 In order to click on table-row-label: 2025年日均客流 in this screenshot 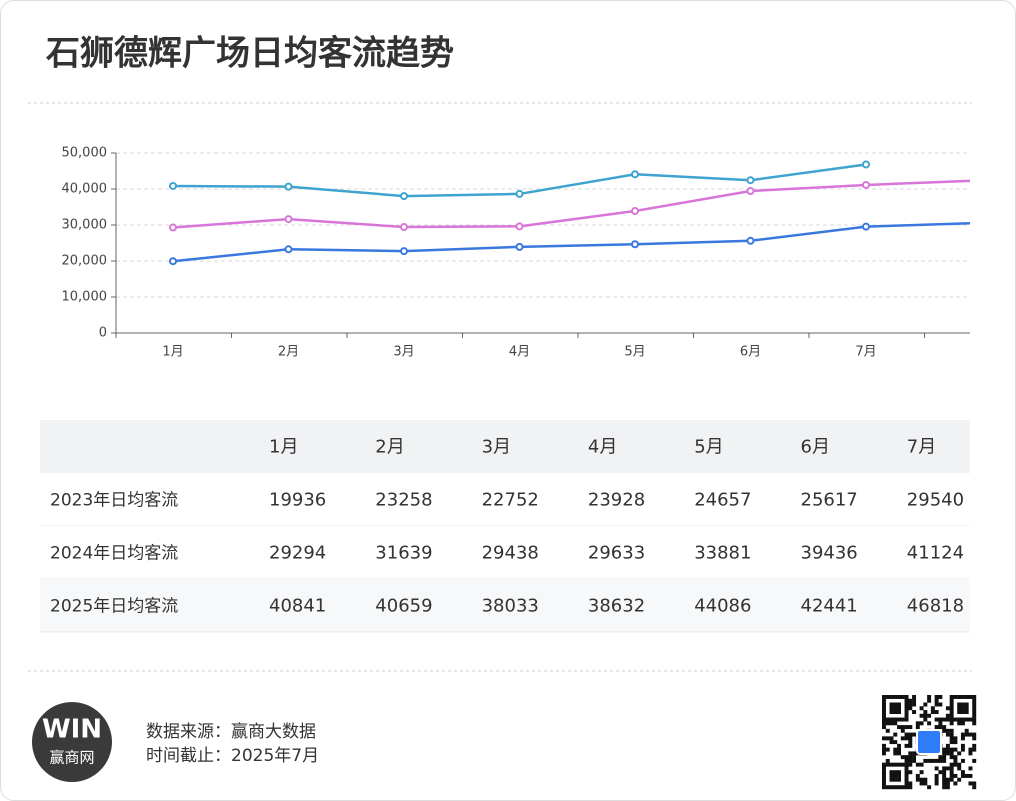, I will do `click(114, 607)`.